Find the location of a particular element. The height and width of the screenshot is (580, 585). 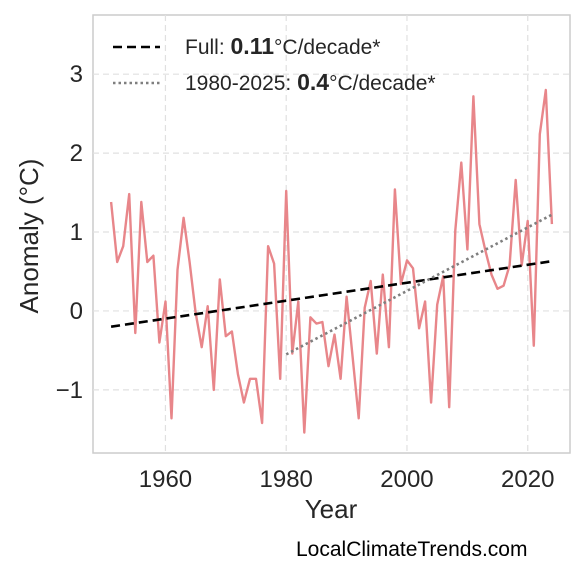

legend-label: 1980-2025: 0.4°C/decade* is located at coordinates (310, 82).